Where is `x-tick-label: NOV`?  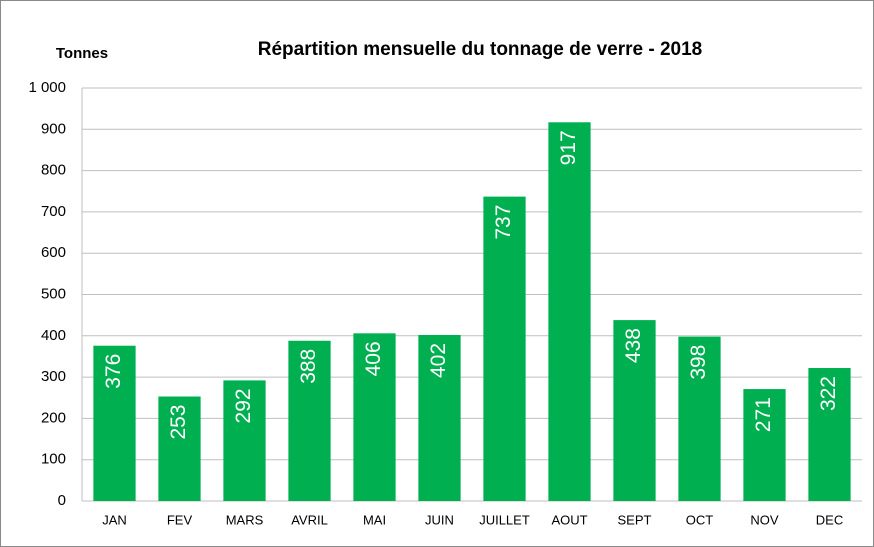 x-tick-label: NOV is located at coordinates (764, 519).